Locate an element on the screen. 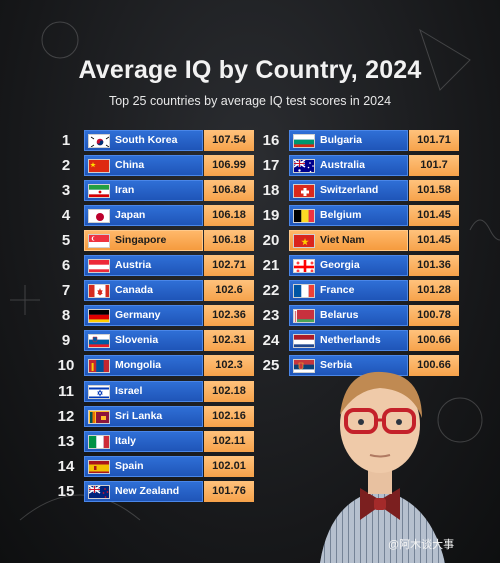  country-label: Australia is located at coordinates (342, 165).